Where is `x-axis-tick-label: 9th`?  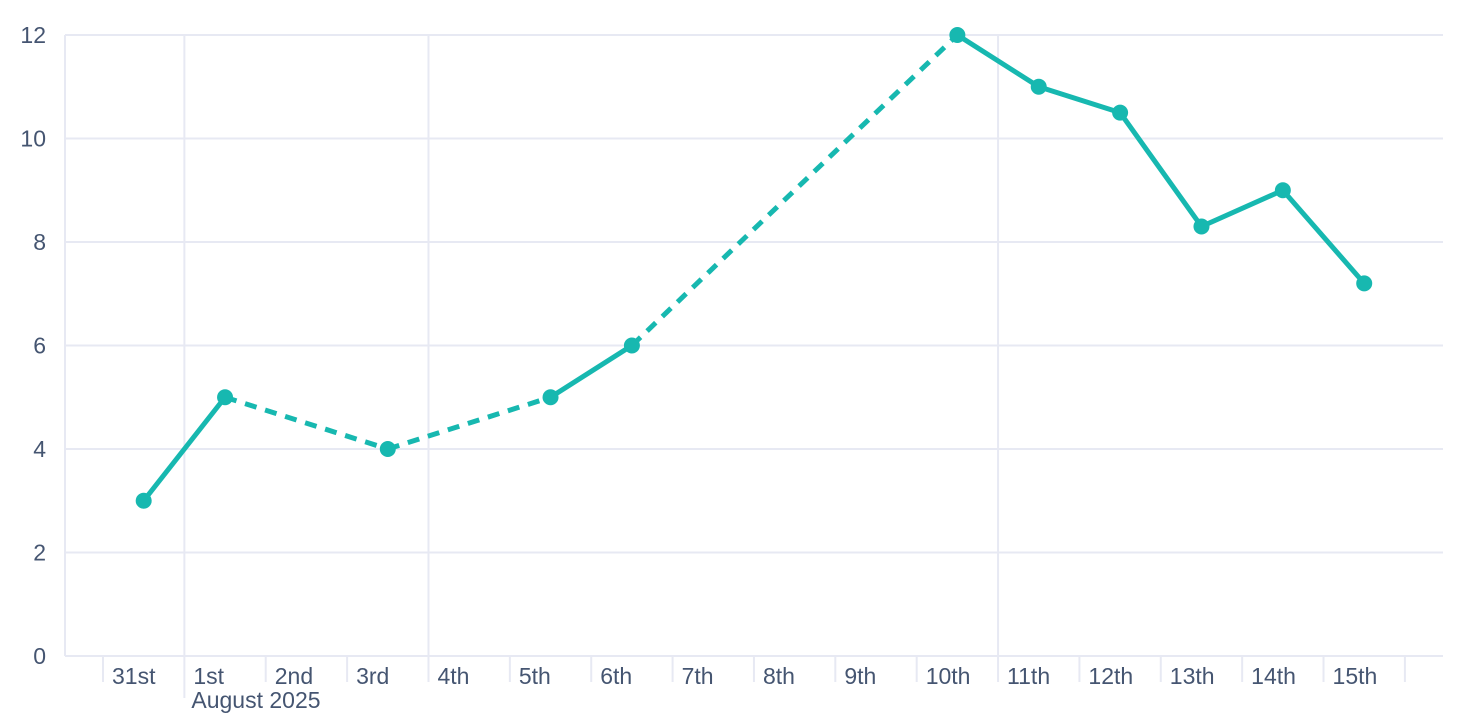 x-axis-tick-label: 9th is located at coordinates (860, 676).